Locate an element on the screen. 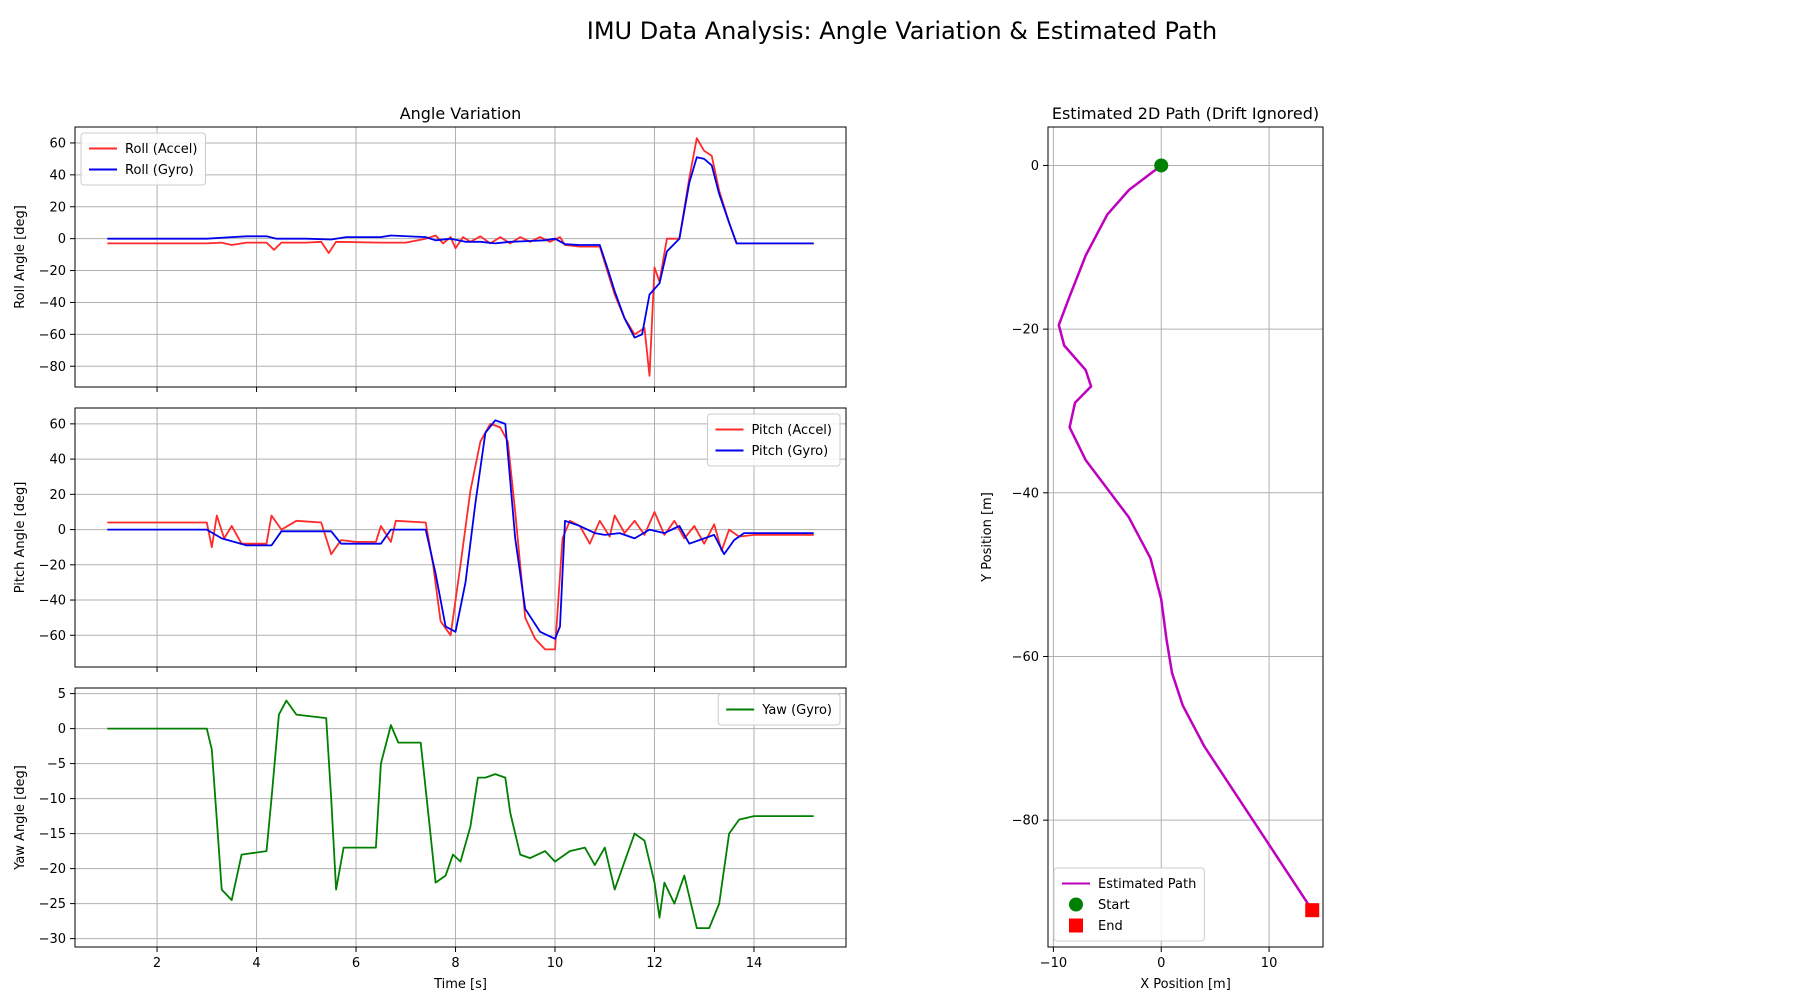 The width and height of the screenshot is (1800, 1000). x-tick-label: 8 is located at coordinates (455, 963).